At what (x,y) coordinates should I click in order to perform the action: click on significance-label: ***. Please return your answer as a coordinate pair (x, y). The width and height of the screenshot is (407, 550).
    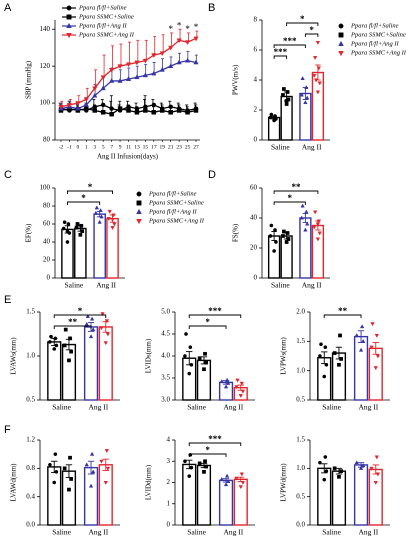
    Looking at the image, I should click on (215, 439).